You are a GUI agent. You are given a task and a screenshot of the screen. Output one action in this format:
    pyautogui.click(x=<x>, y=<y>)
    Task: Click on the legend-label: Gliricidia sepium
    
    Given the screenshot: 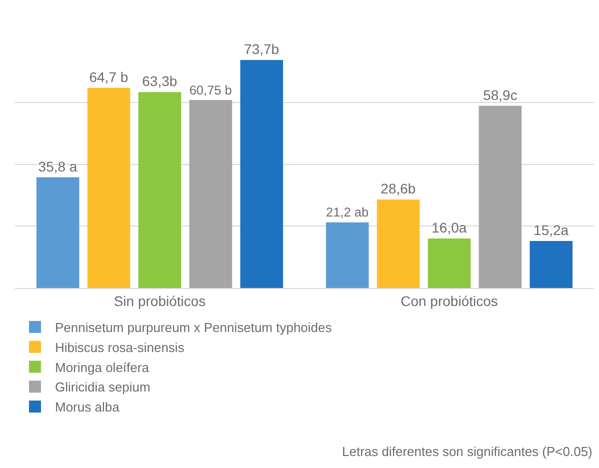 What is the action you would take?
    pyautogui.click(x=102, y=387)
    